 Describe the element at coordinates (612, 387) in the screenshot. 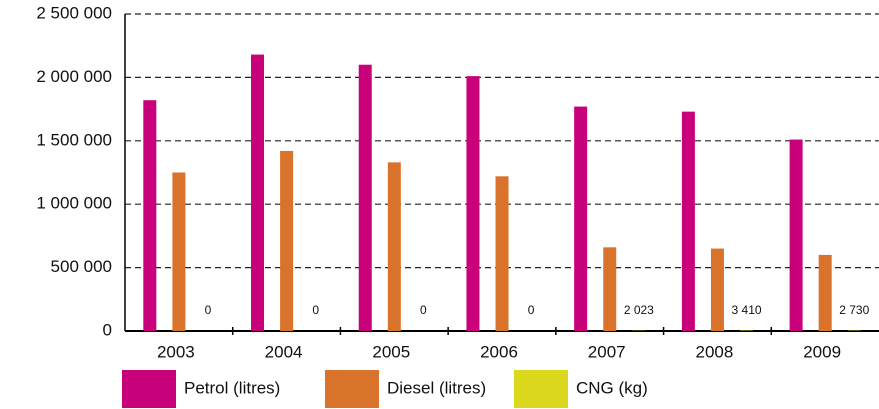

I see `legend-label: CNG (kg)` at that location.